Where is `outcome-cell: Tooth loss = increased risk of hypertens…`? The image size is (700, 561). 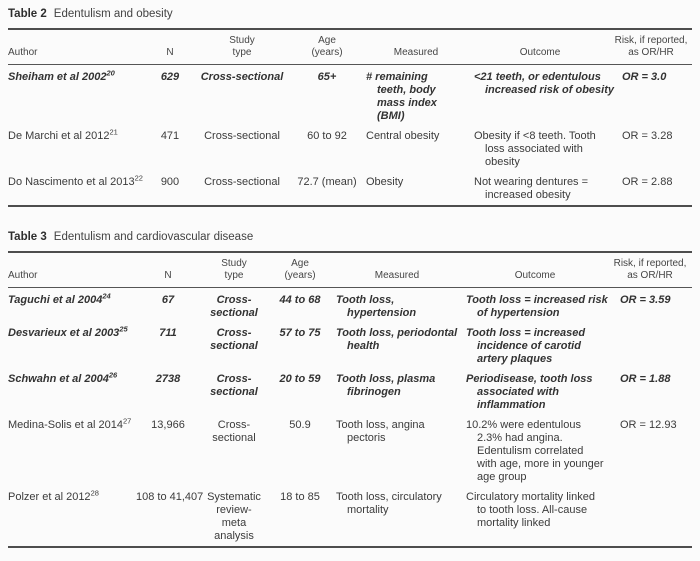 outcome-cell: Tooth loss = increased risk of hypertens… is located at coordinates (537, 306).